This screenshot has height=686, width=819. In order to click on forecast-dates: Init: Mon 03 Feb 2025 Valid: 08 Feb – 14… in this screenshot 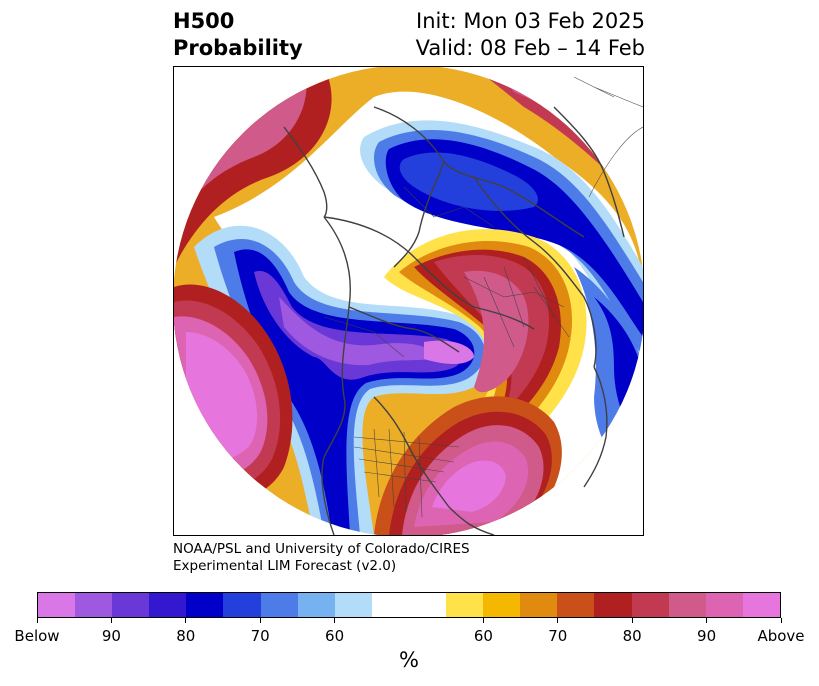, I will do `click(530, 35)`.